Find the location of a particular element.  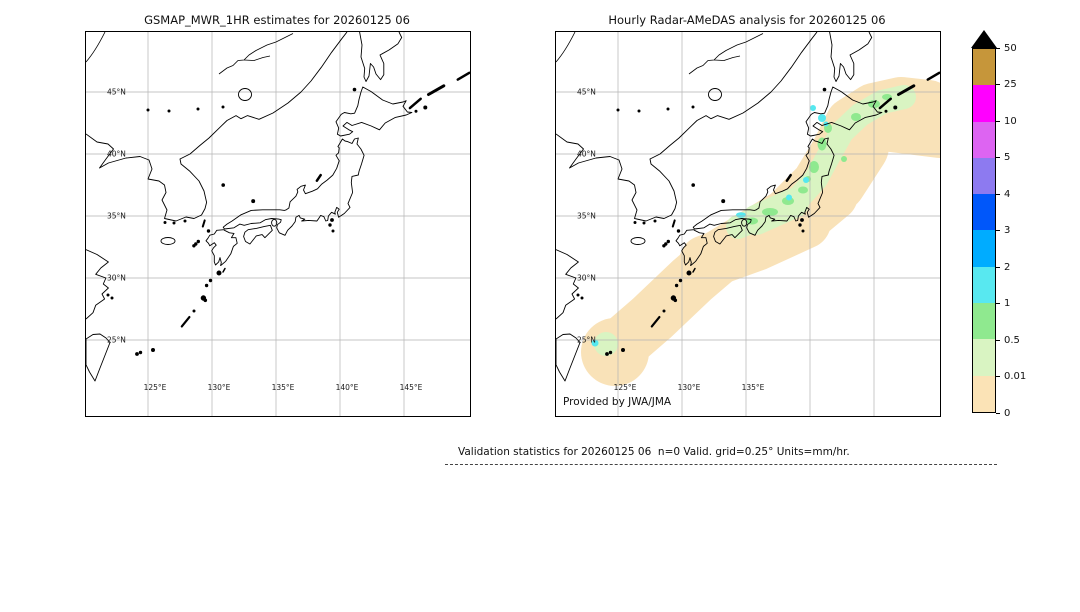

colorbar-tick-label: 5 is located at coordinates (1003, 158).